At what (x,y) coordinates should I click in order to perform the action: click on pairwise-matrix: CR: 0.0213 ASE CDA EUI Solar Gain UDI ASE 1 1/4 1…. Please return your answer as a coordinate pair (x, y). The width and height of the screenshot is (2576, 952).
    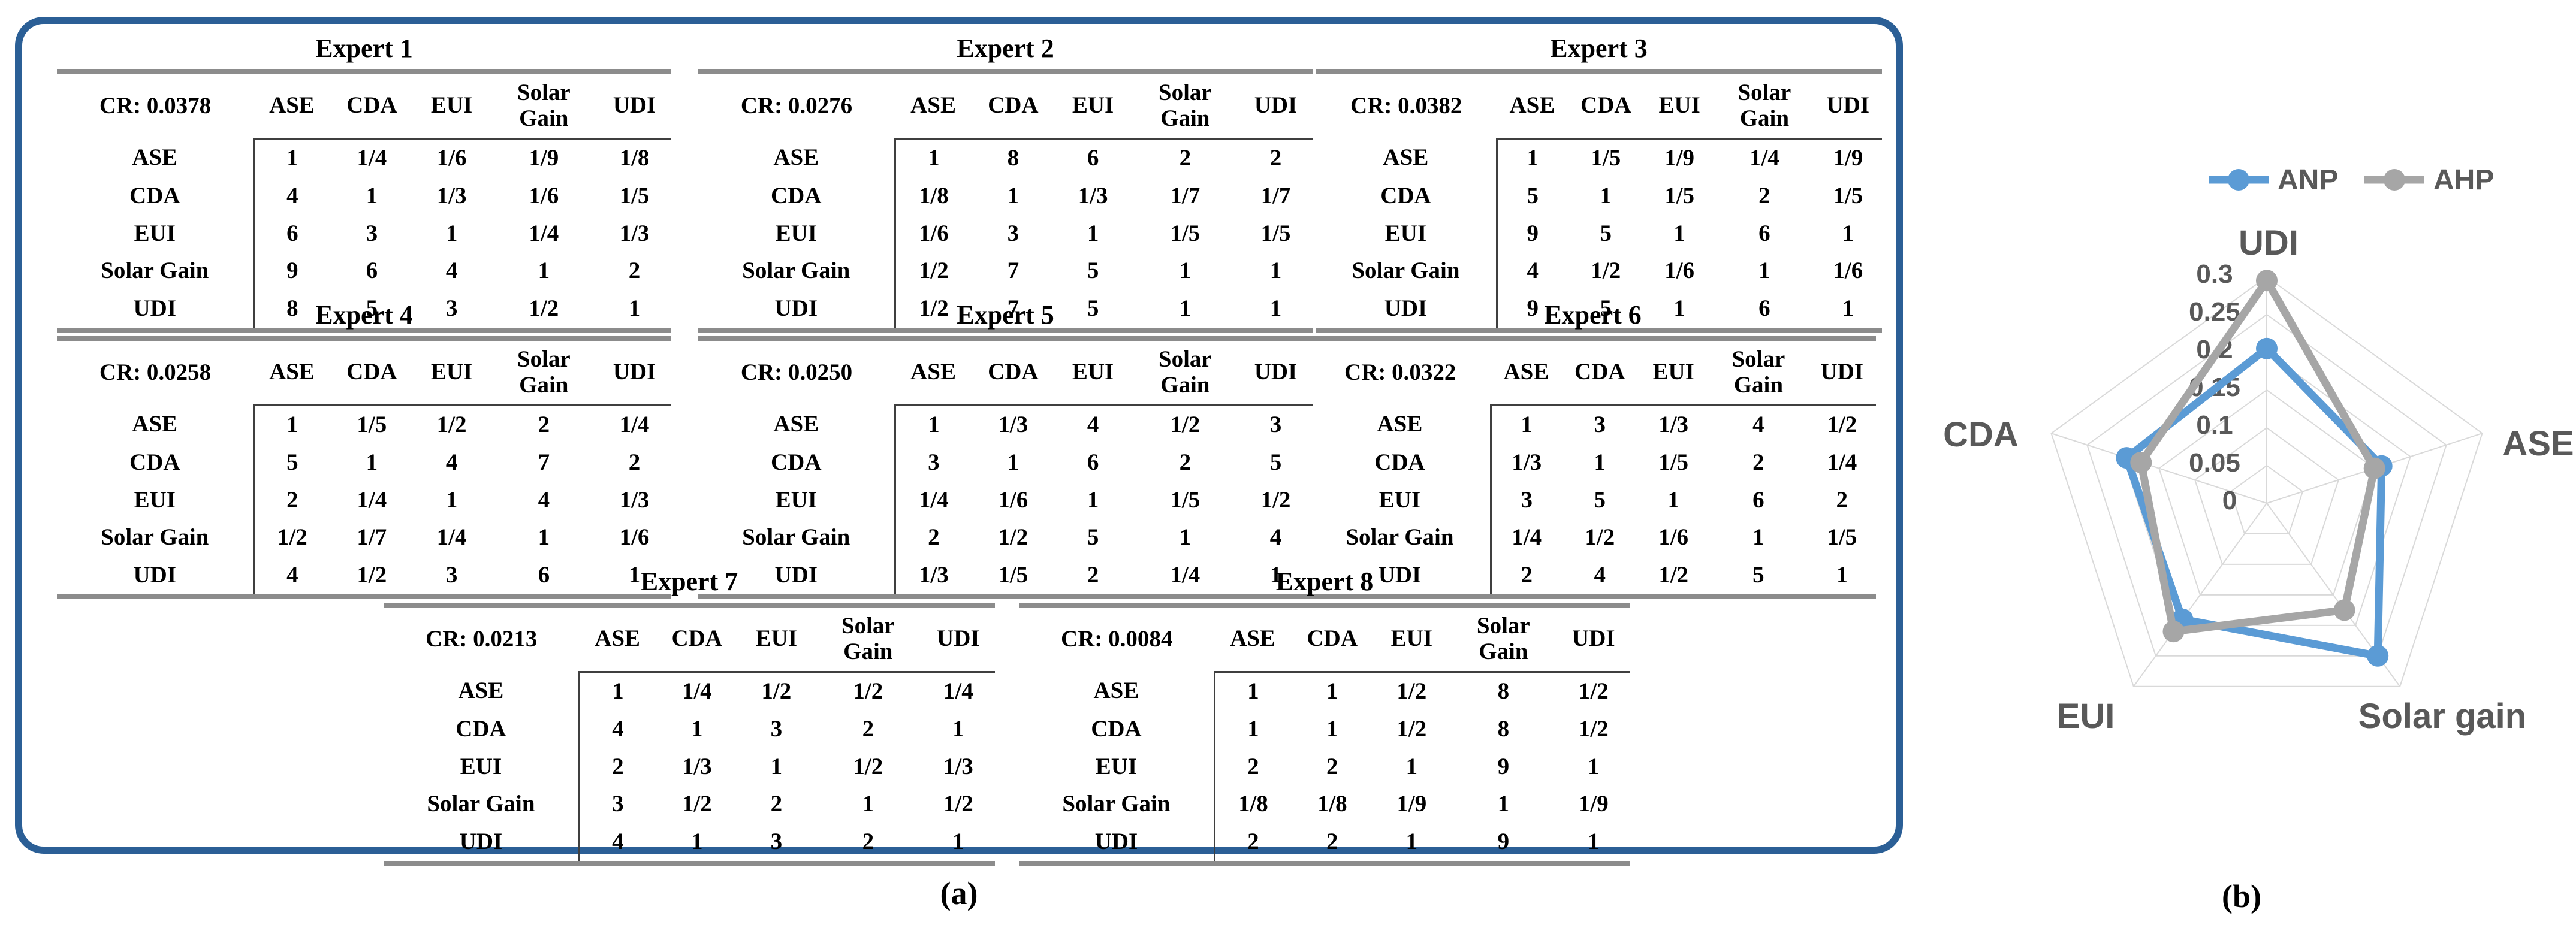
    Looking at the image, I should click on (690, 734).